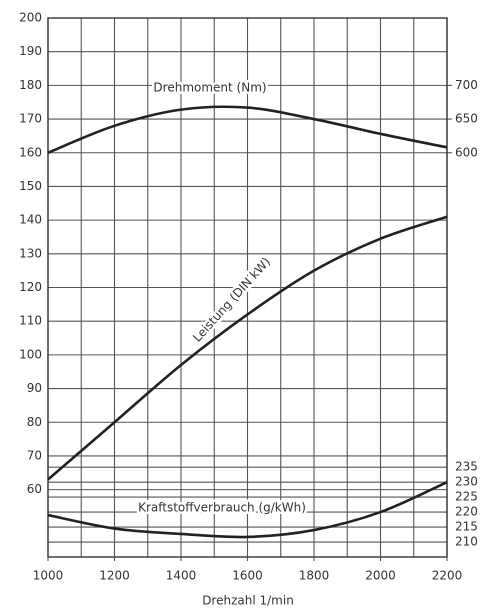  I want to click on x-tick-label: 1200, so click(114, 576).